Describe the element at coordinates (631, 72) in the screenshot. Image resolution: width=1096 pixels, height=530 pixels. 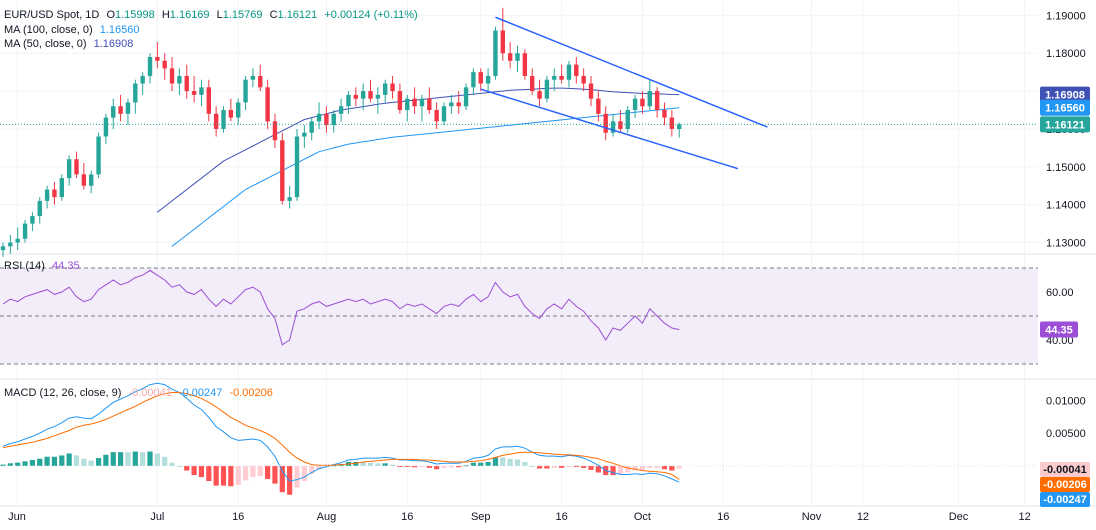
I see `channel-upper-trendline` at that location.